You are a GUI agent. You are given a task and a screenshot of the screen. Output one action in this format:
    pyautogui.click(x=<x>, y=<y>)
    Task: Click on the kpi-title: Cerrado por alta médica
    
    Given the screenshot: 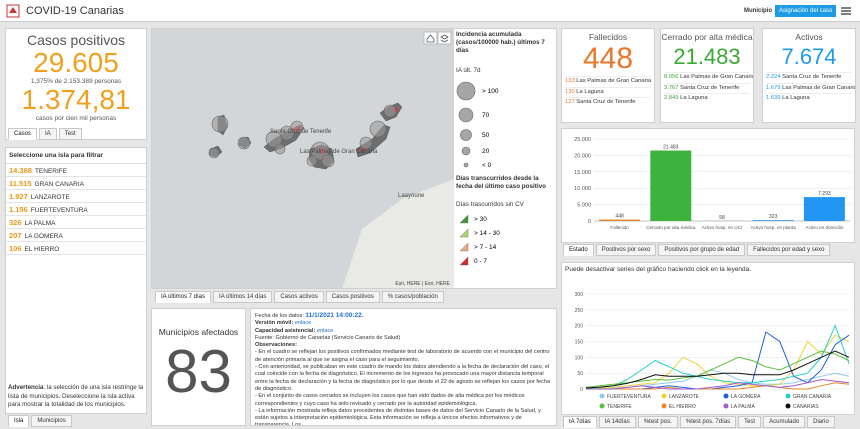 What is the action you would take?
    pyautogui.click(x=707, y=37)
    